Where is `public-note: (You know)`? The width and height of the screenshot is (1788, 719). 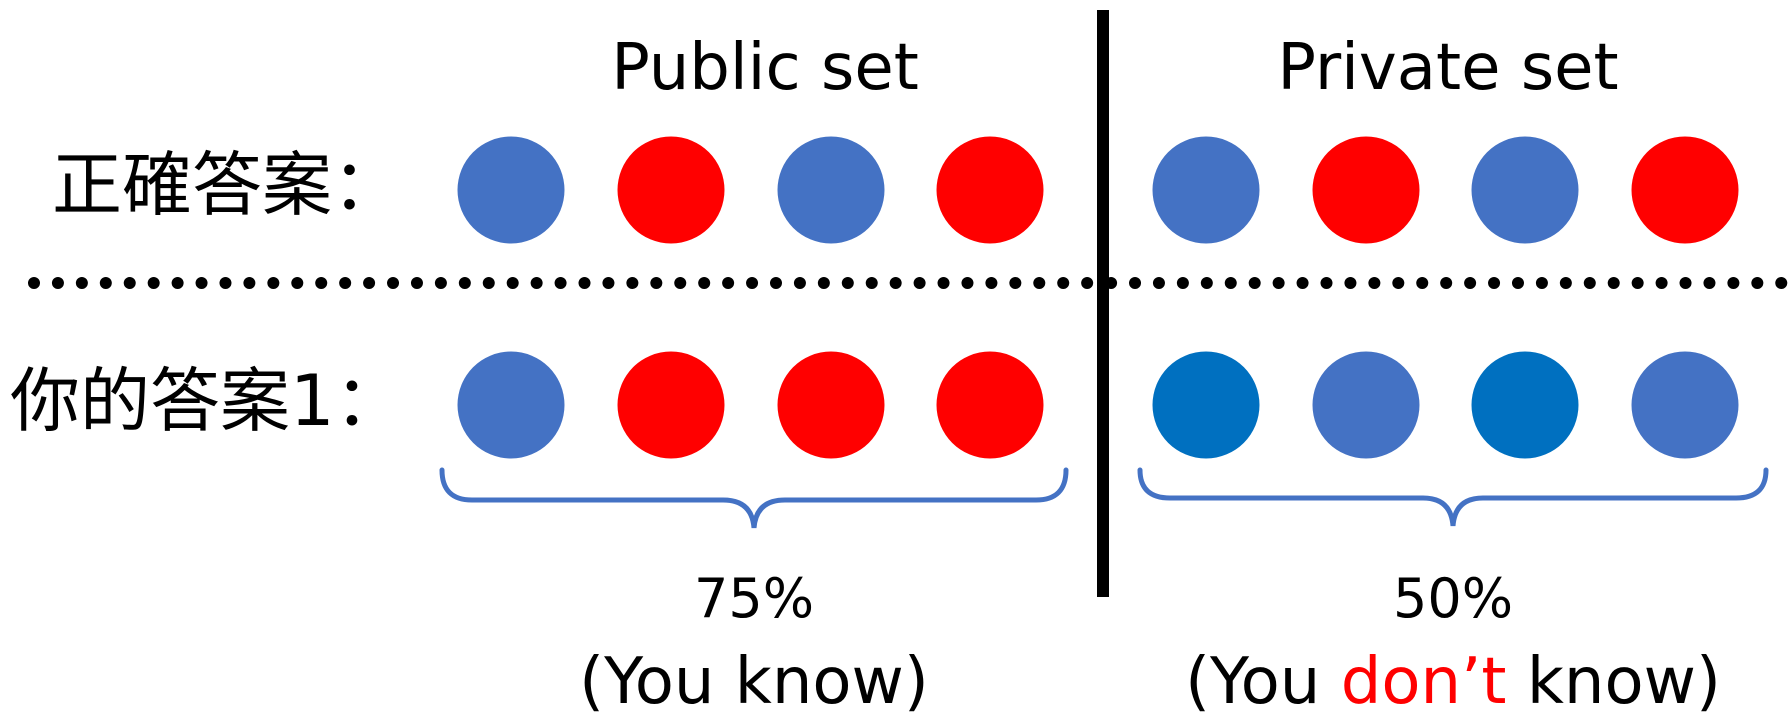 public-note: (You know) is located at coordinates (754, 682).